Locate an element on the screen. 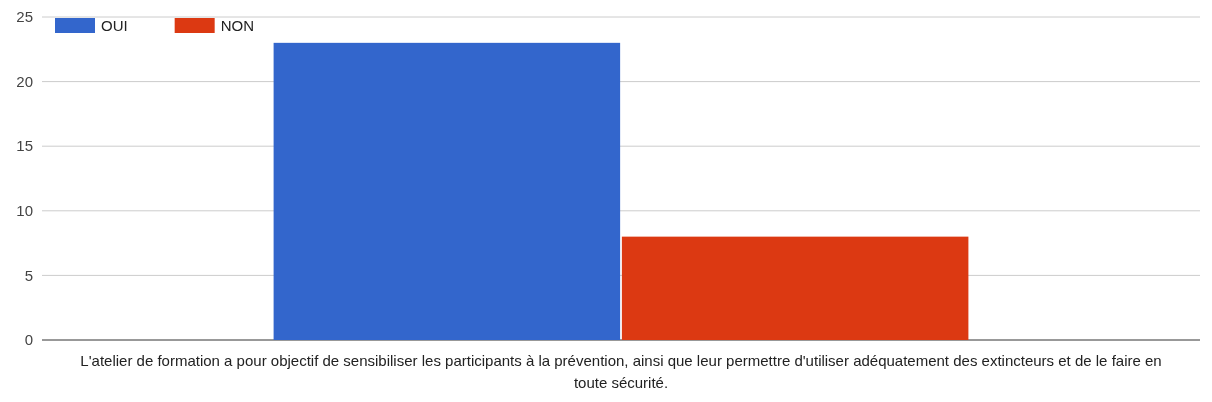  y-tick-label: 5 is located at coordinates (28, 275).